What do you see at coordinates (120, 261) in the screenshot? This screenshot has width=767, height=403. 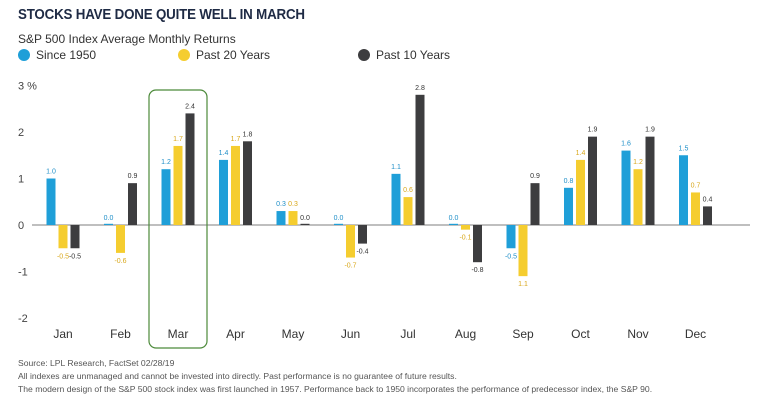 I see `data-label: -0.6` at bounding box center [120, 261].